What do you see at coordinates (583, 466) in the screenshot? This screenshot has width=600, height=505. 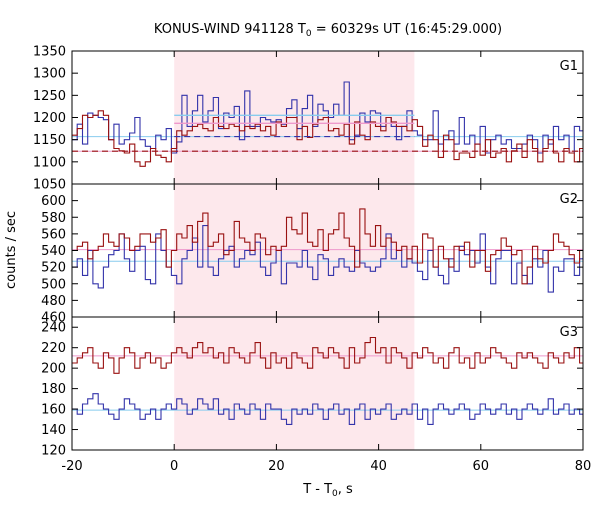 I see `x-tick-label: 80` at bounding box center [583, 466].